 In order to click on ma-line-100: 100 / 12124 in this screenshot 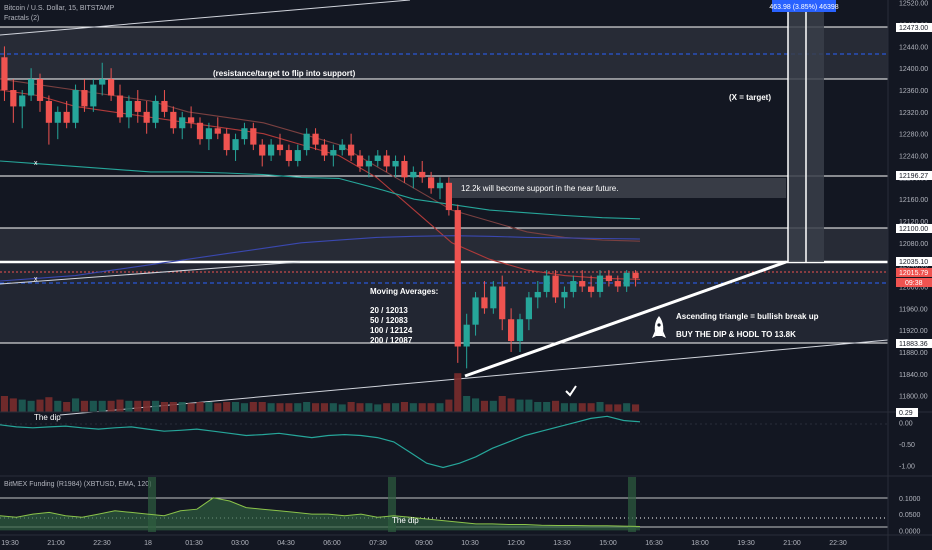, I will do `click(391, 330)`.